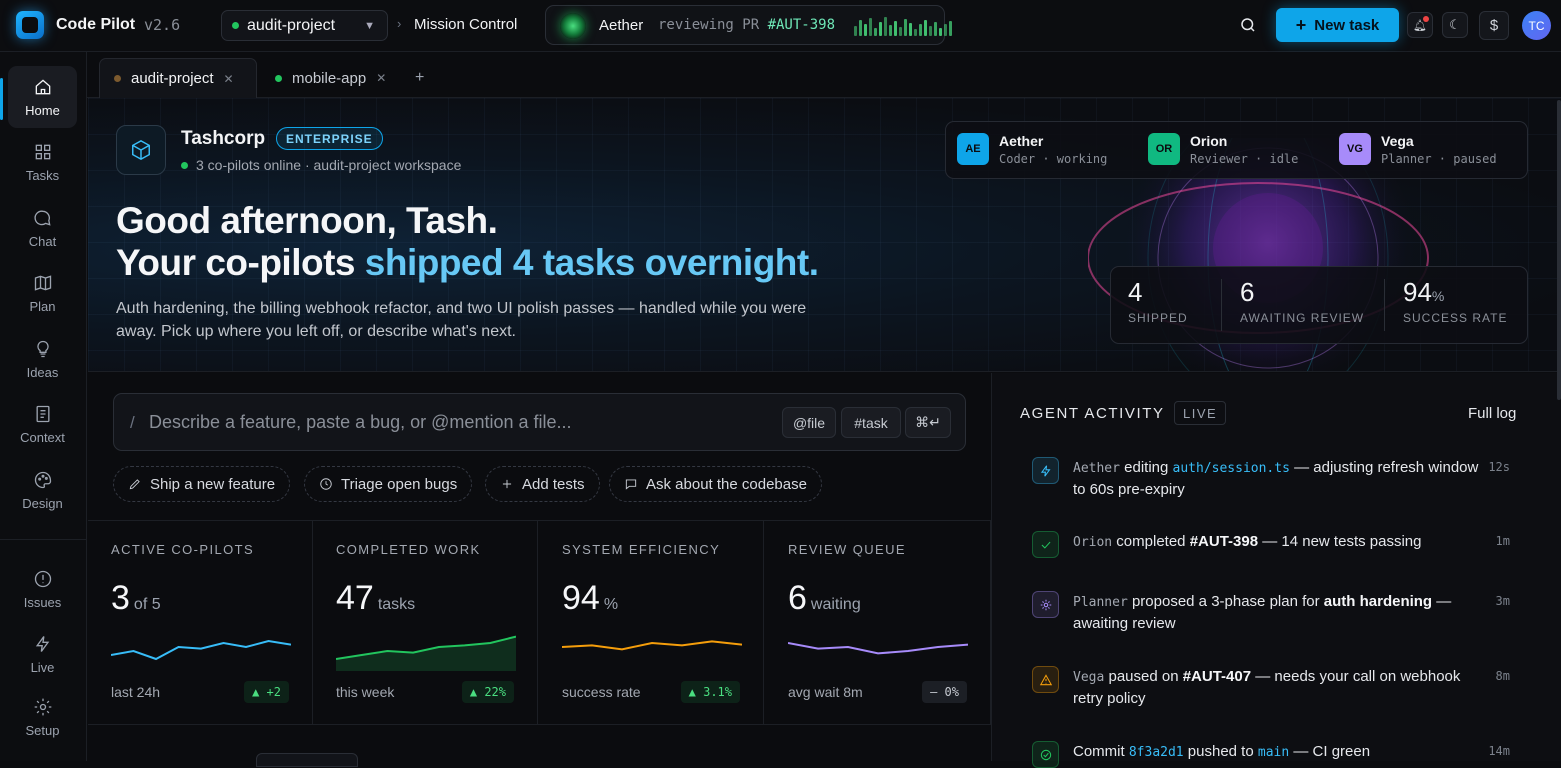  What do you see at coordinates (42, 218) in the screenshot?
I see `chat-icon` at bounding box center [42, 218].